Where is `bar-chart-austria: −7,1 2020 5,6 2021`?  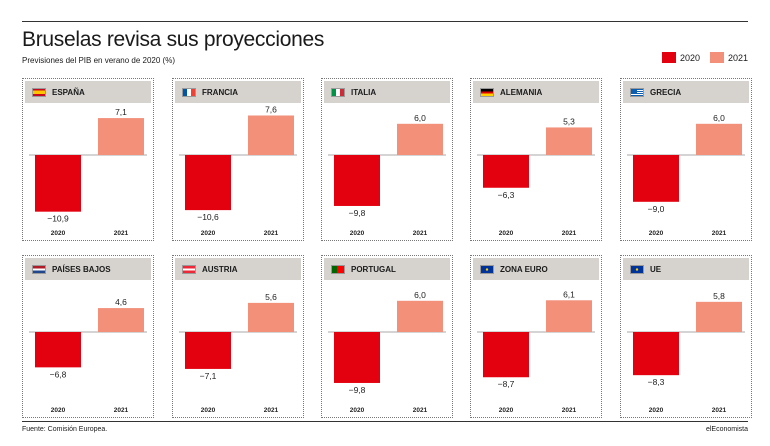
bar-chart-austria: −7,1 2020 5,6 2021 is located at coordinates (238, 353).